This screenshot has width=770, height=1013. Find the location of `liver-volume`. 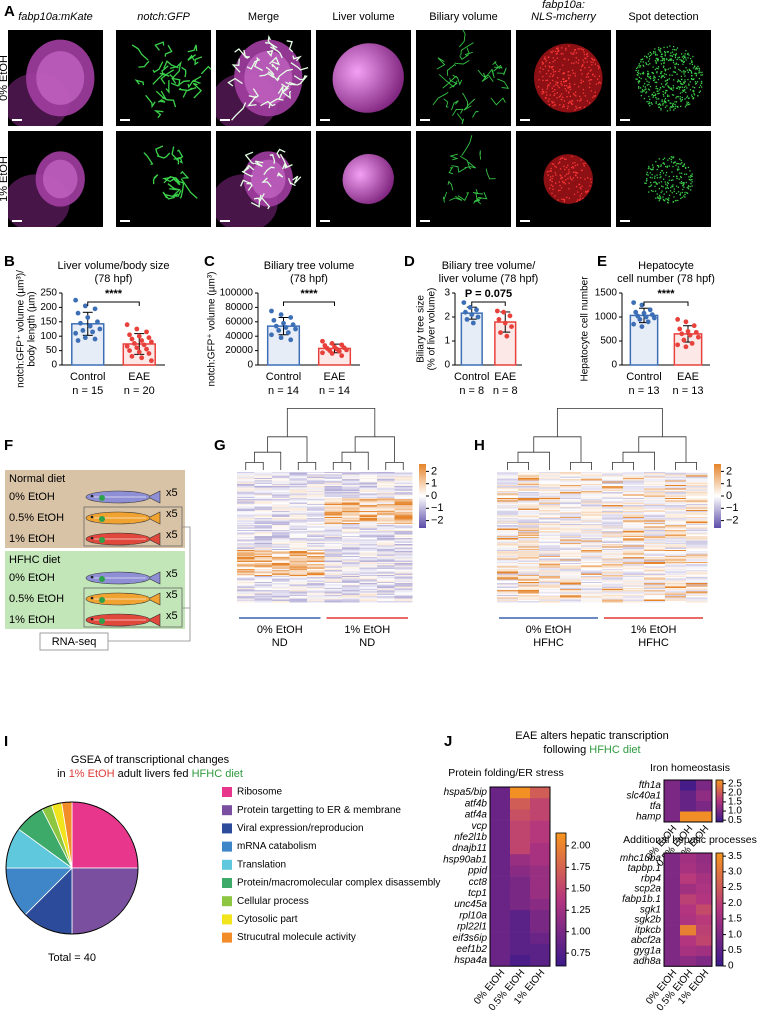

liver-volume is located at coordinates (368, 78).